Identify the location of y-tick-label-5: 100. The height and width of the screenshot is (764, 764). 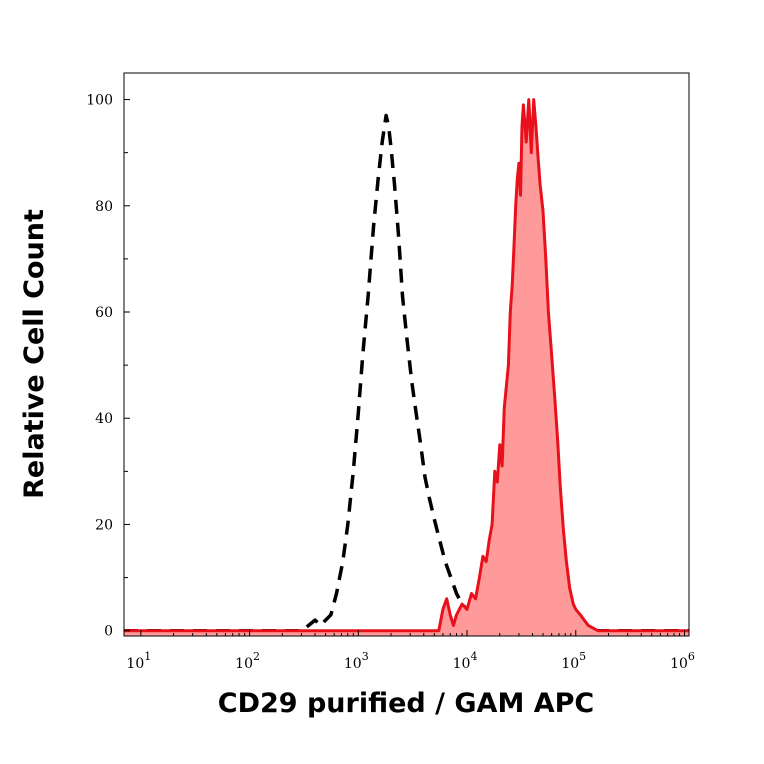
(99, 101).